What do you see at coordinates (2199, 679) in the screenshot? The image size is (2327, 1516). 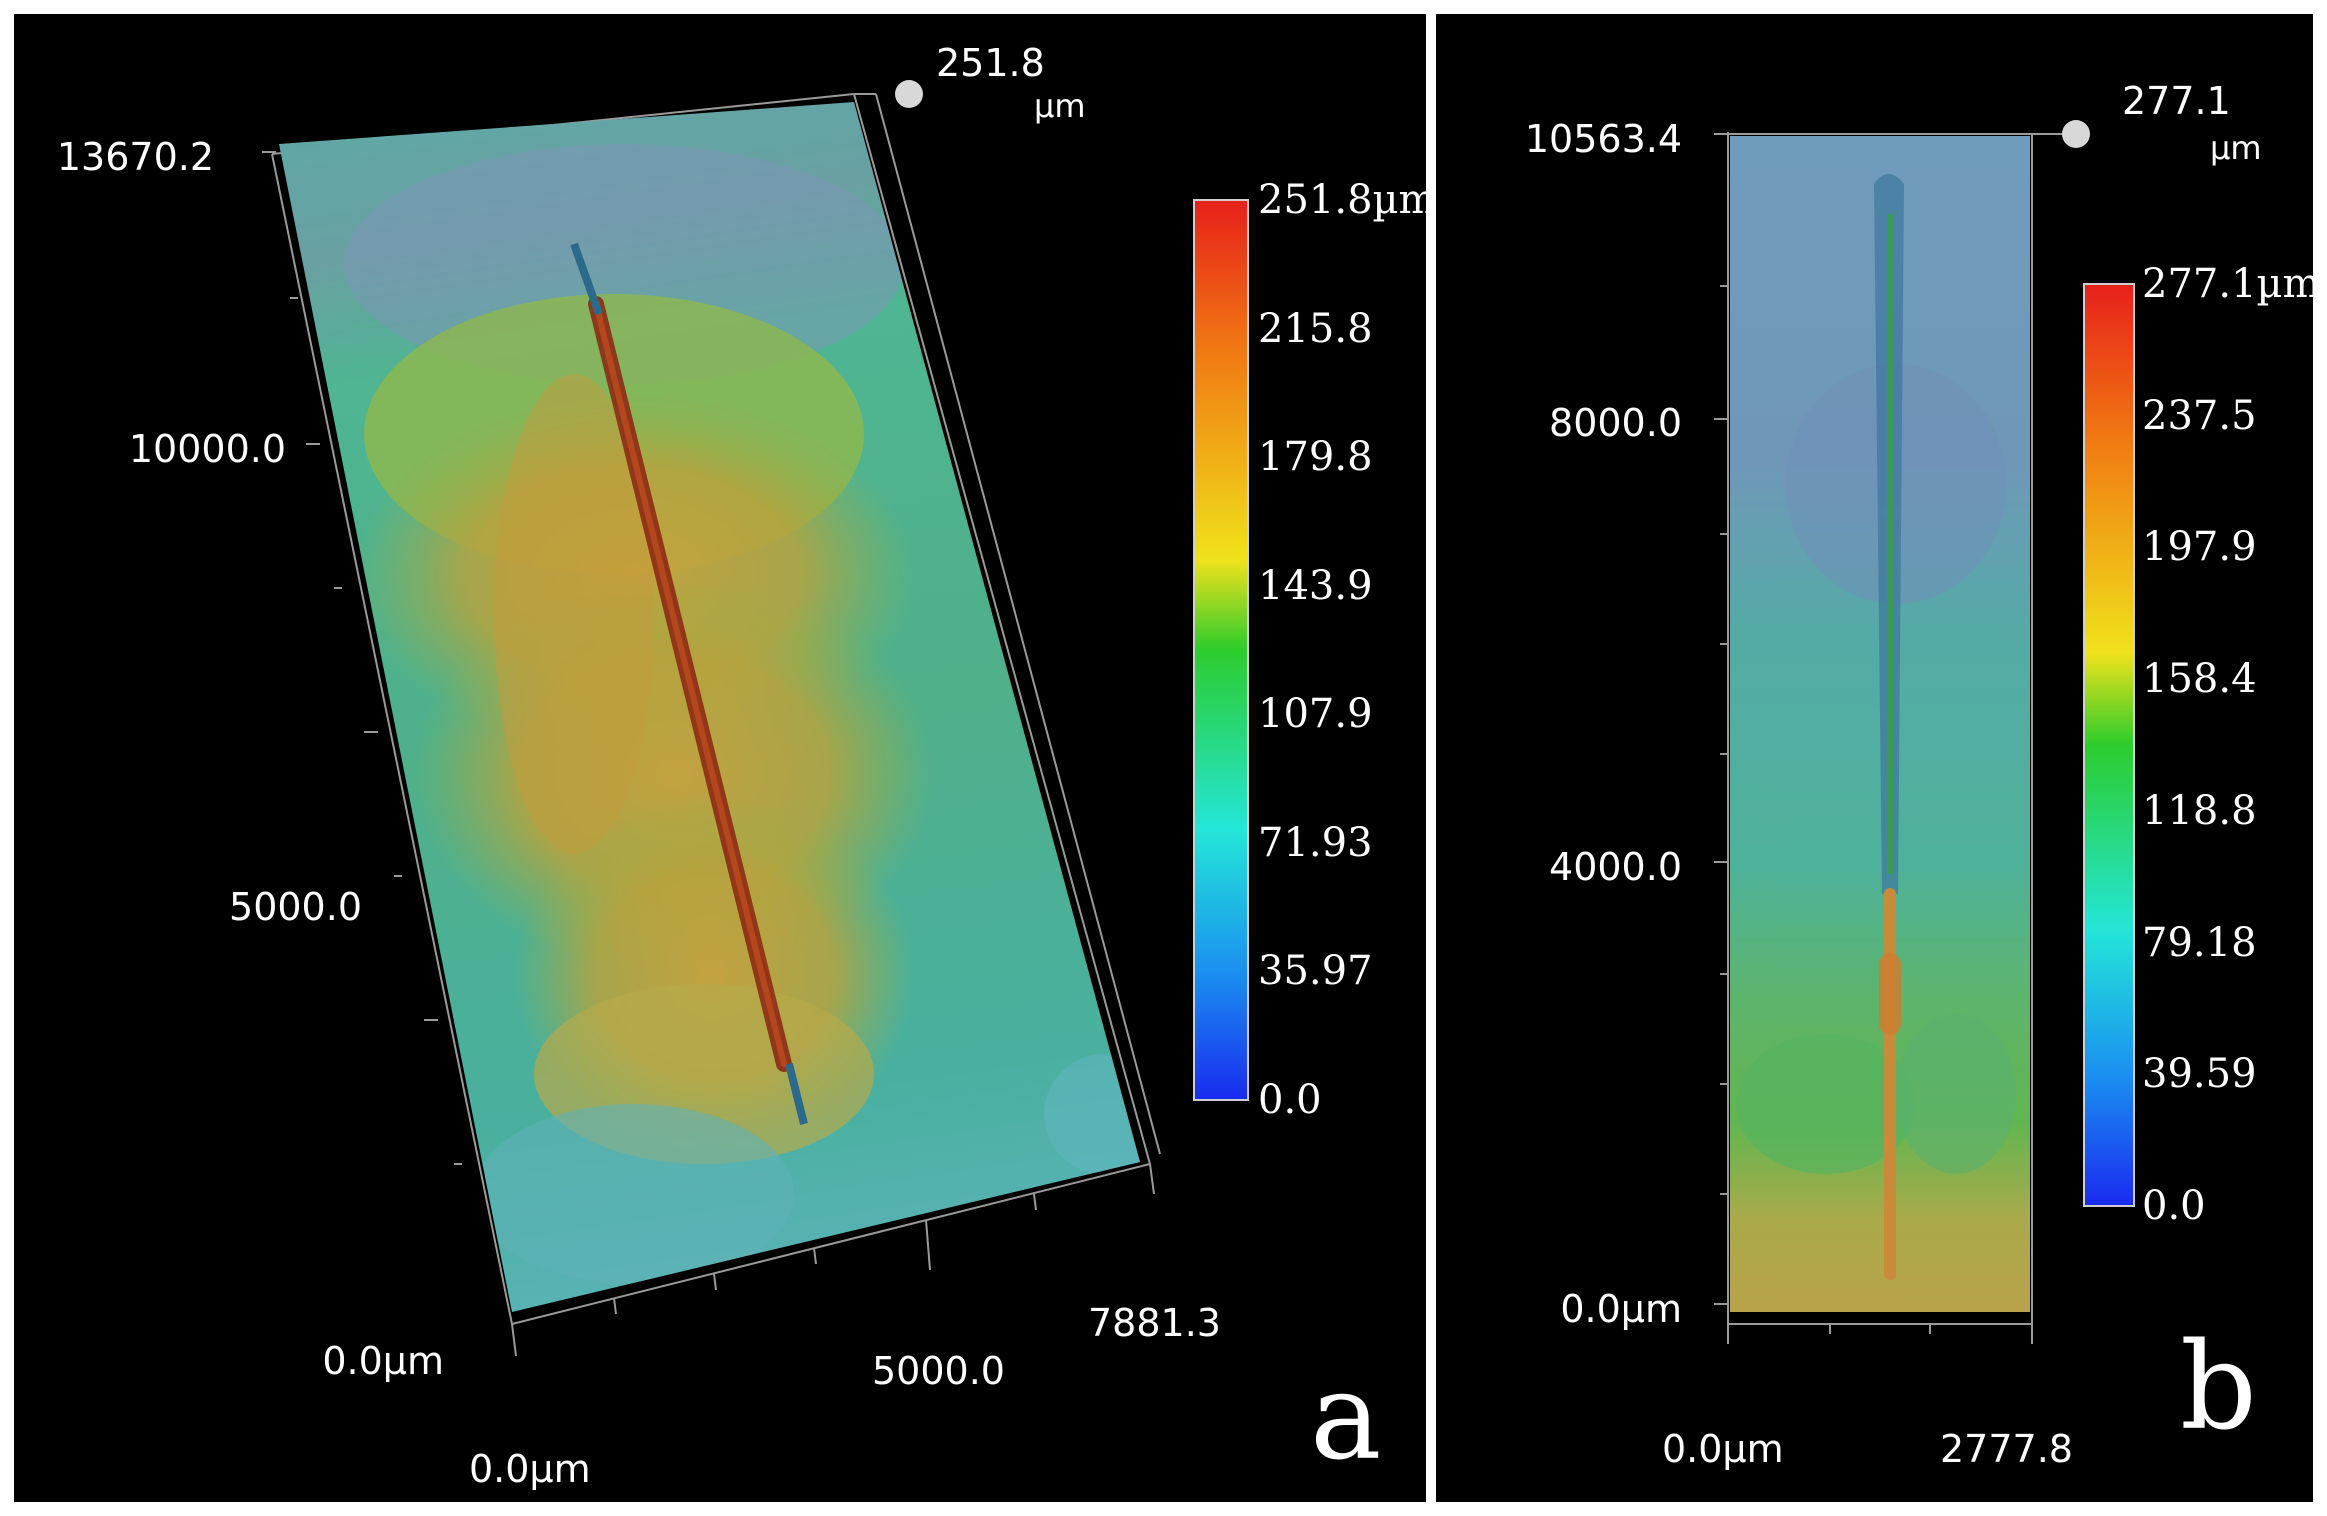 I see `panel-b-colorbar-label: 158.4` at bounding box center [2199, 679].